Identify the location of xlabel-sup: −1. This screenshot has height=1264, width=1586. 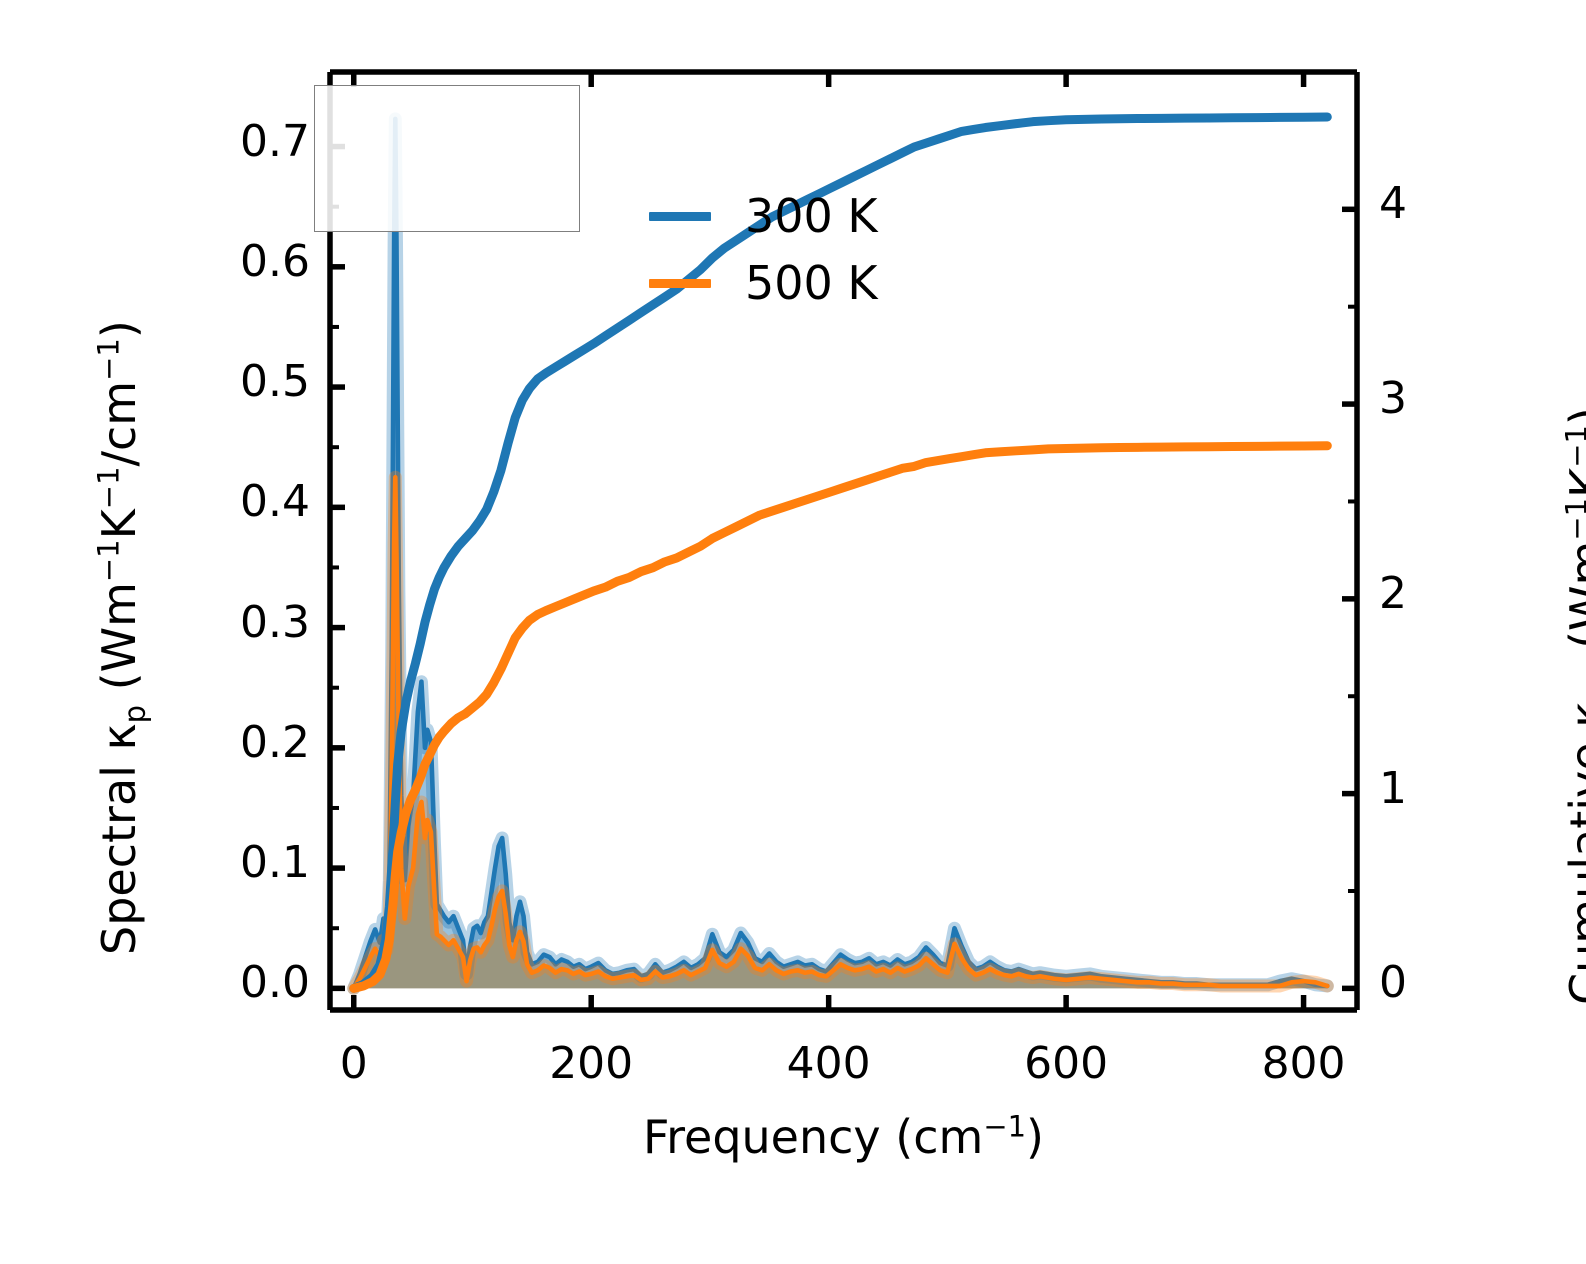
(1005, 1126).